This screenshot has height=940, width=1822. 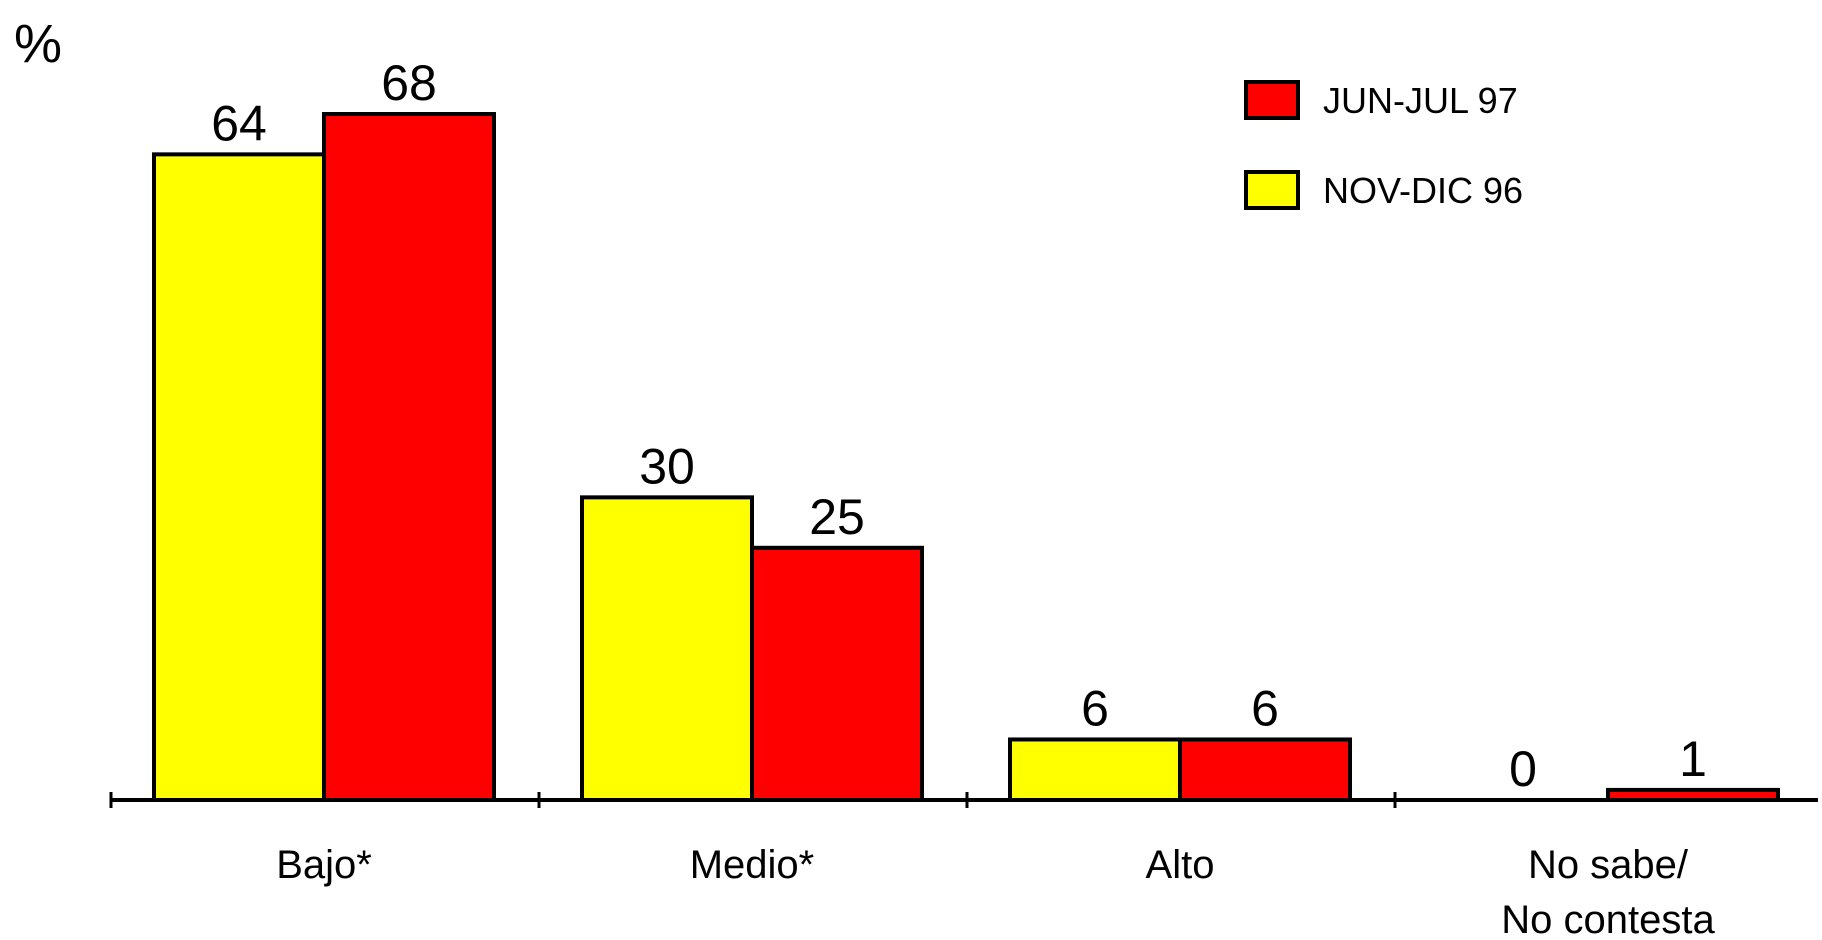 I want to click on x-axis, so click(x=963, y=800).